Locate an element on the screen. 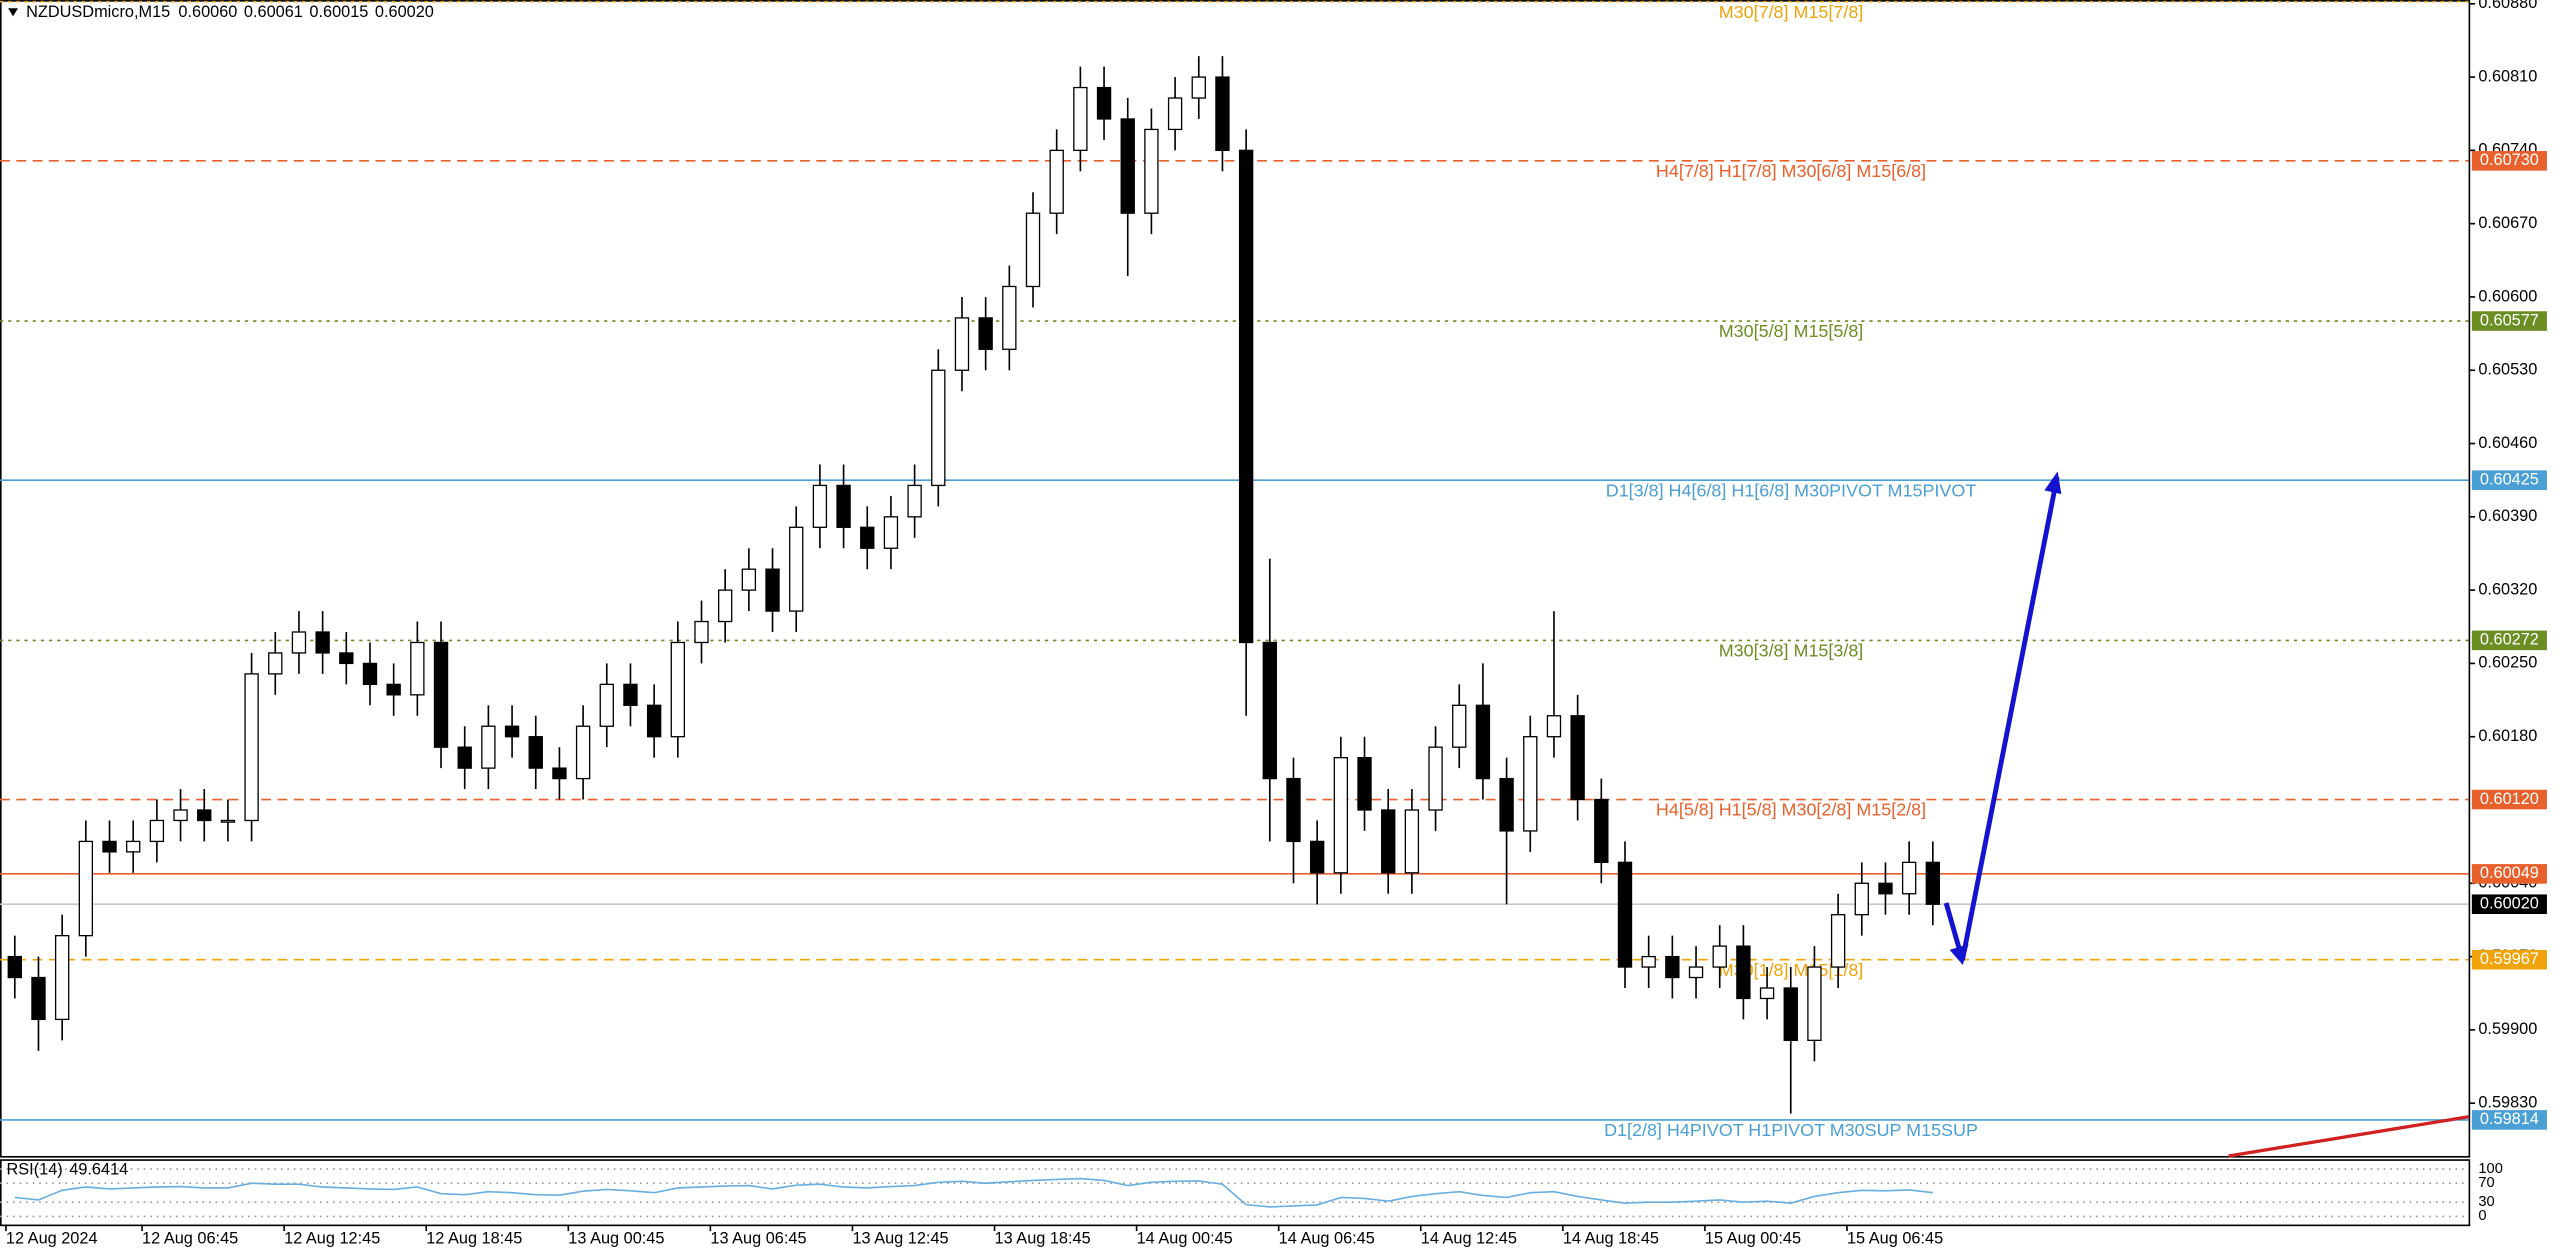 The width and height of the screenshot is (2560, 1254). y-tick-label: 0.59830 is located at coordinates (2507, 1102).